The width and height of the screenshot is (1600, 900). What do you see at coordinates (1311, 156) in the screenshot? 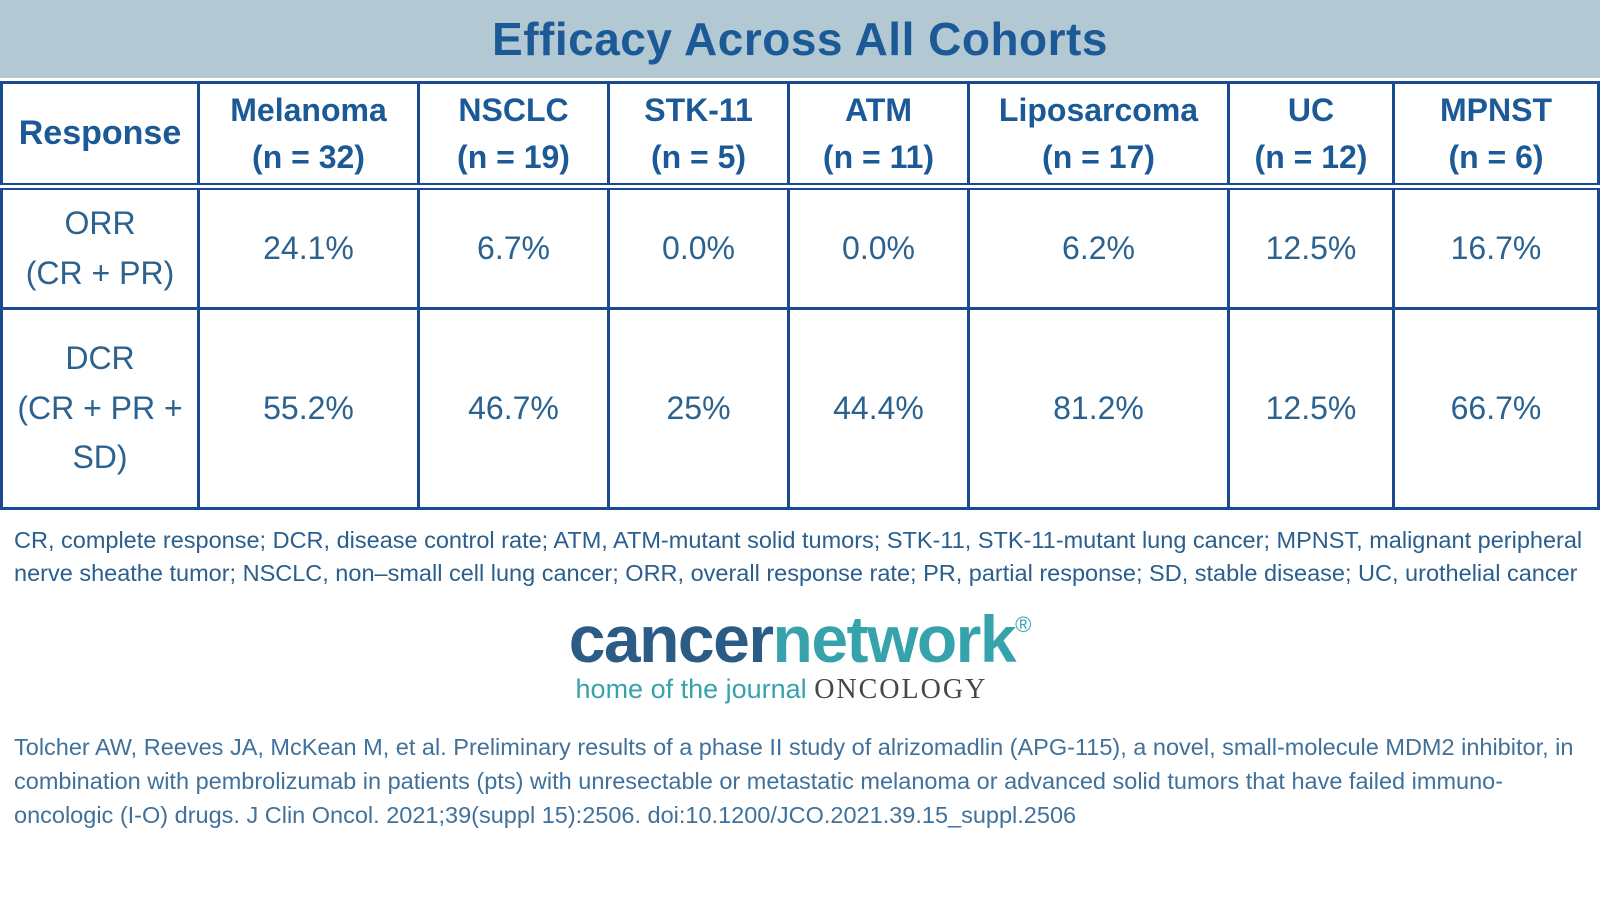
I see `column-sample-size: (n = 12)` at bounding box center [1311, 156].